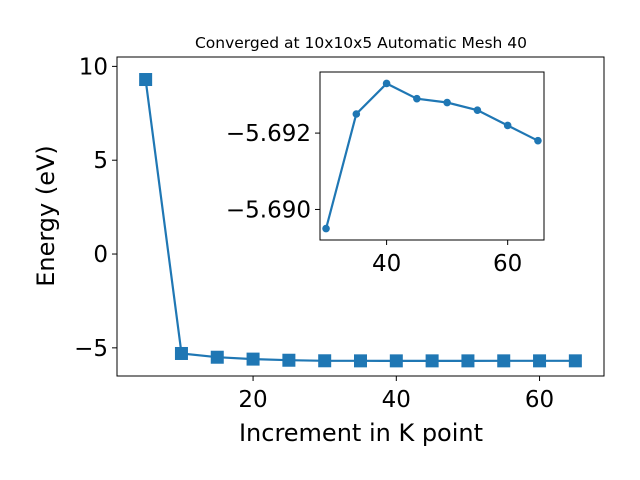 This screenshot has height=480, width=640. Describe the element at coordinates (93, 67) in the screenshot. I see `main-y-tick-label: 10` at that location.